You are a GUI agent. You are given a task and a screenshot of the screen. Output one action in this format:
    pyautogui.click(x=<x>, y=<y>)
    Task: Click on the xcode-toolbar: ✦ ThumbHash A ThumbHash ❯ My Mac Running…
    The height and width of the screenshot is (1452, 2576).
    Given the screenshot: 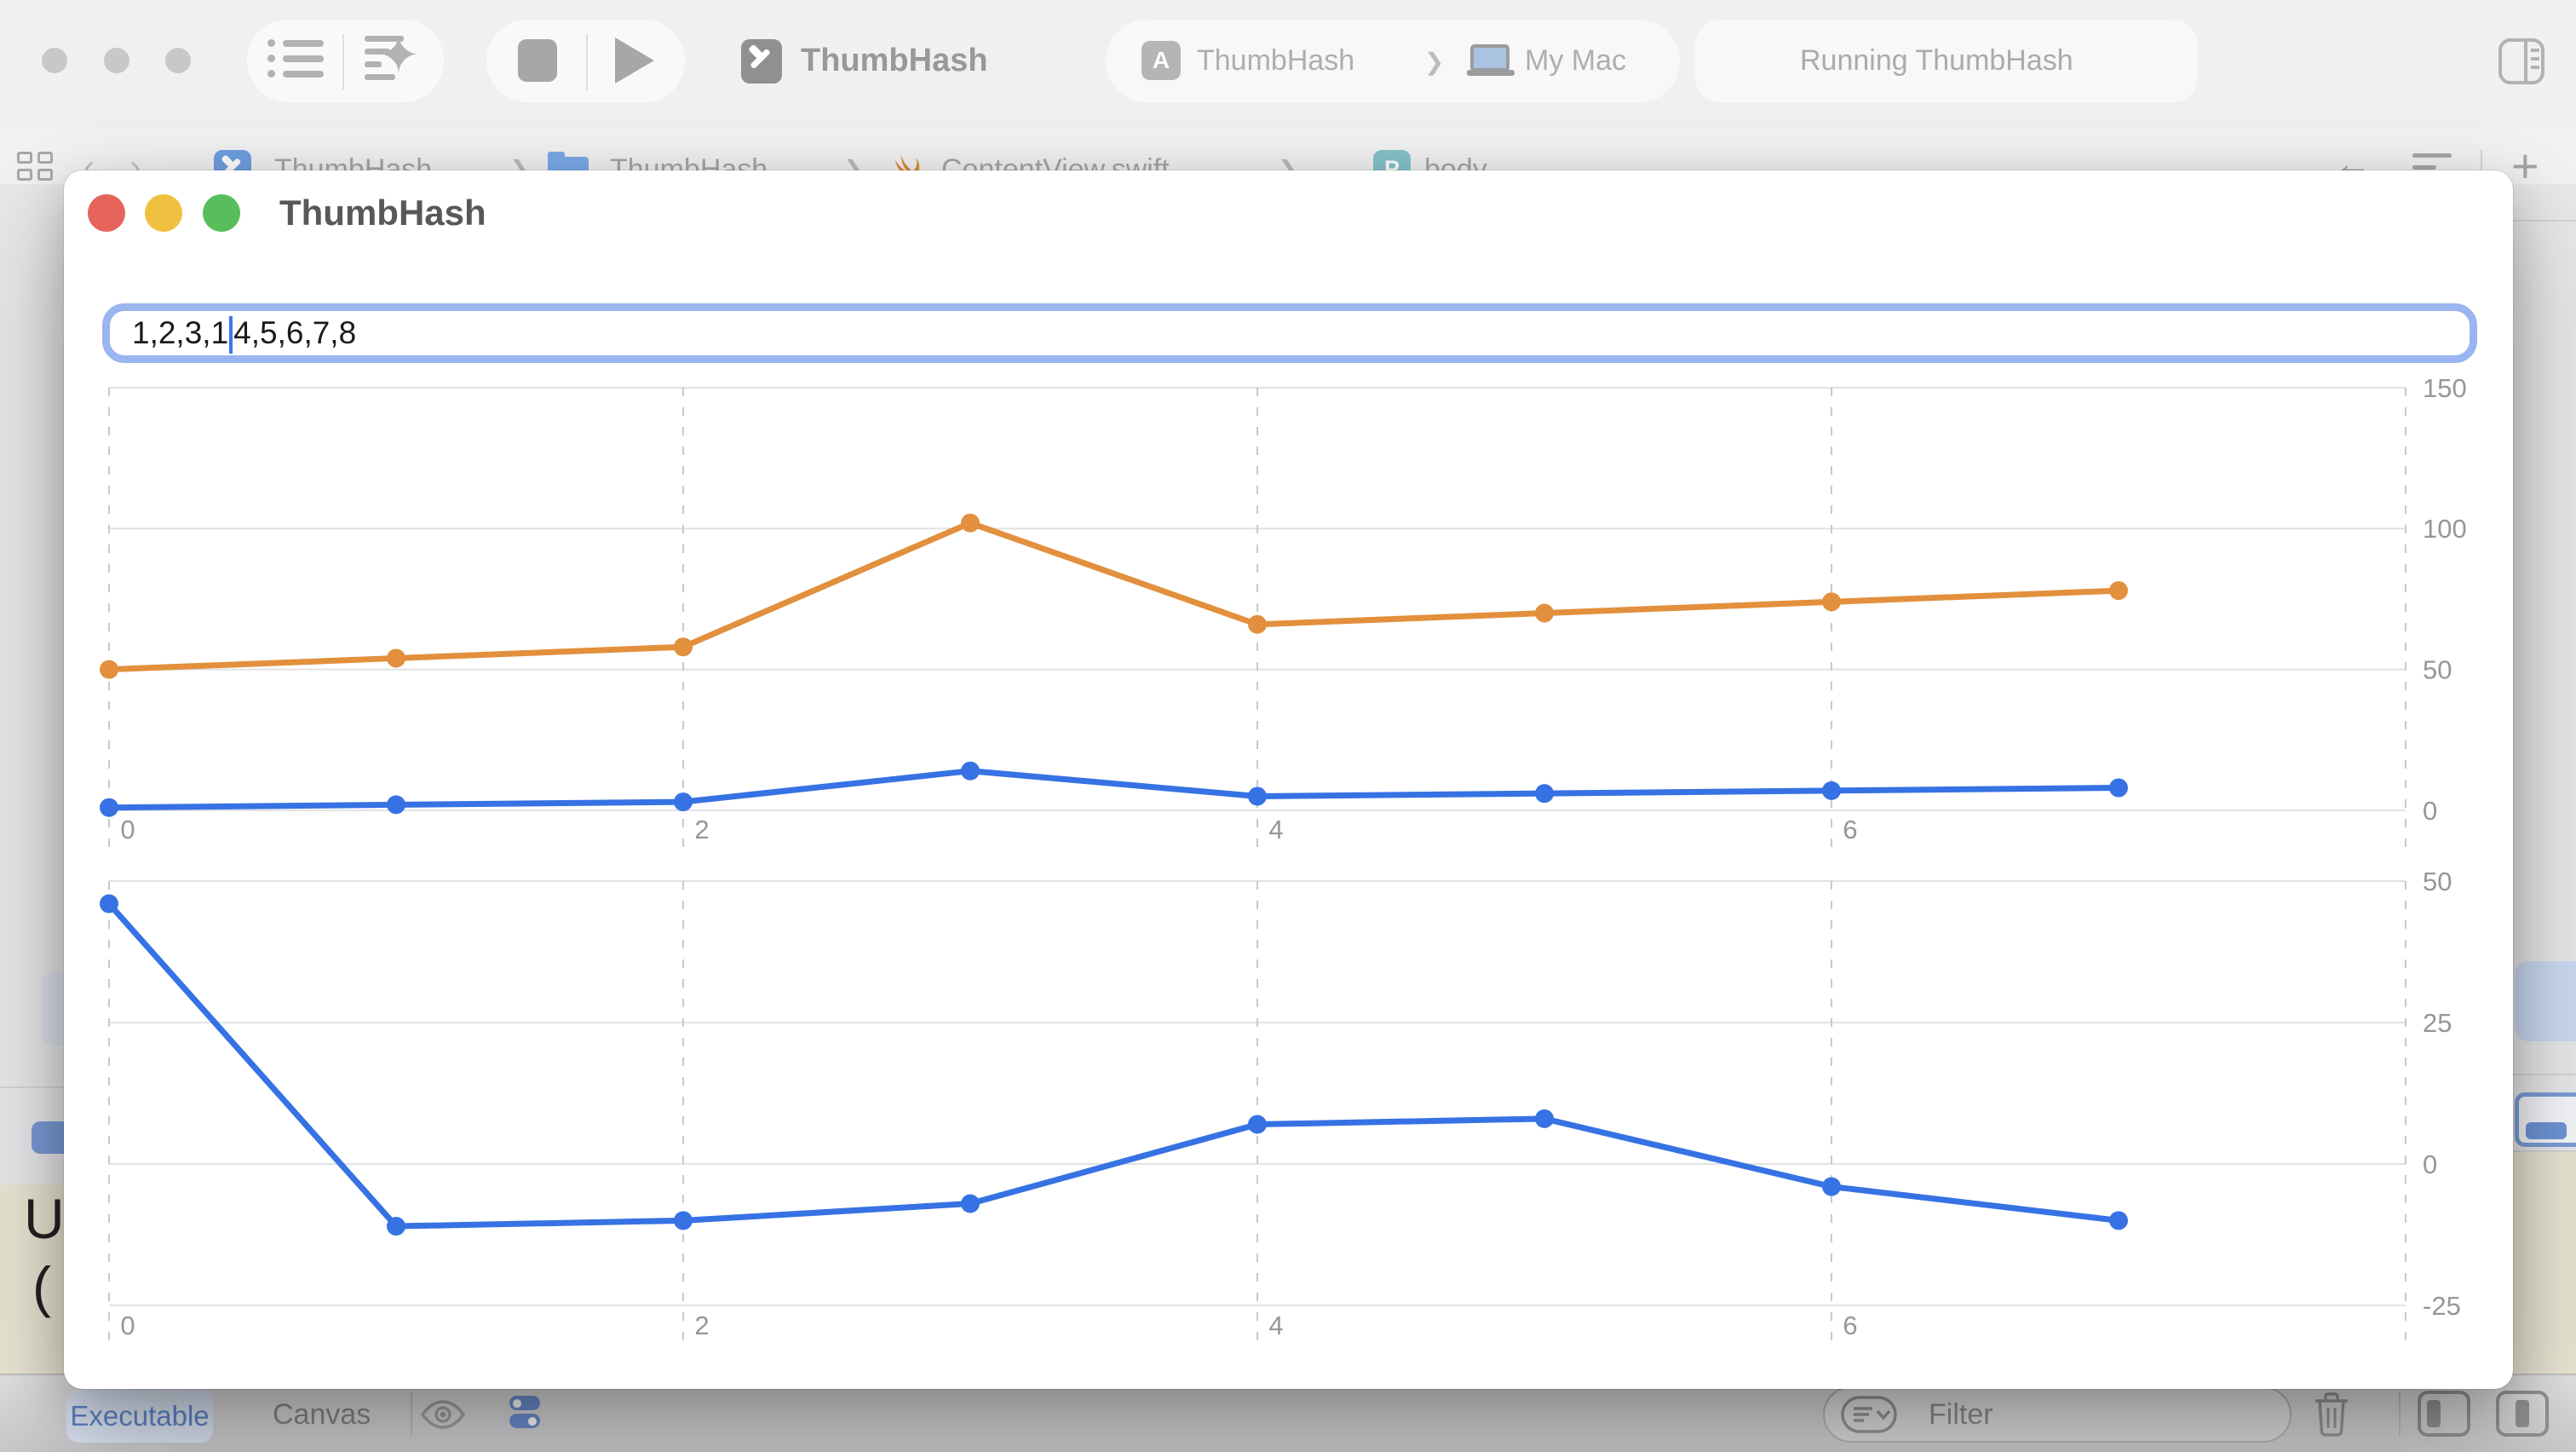 What is the action you would take?
    pyautogui.click(x=1288, y=64)
    